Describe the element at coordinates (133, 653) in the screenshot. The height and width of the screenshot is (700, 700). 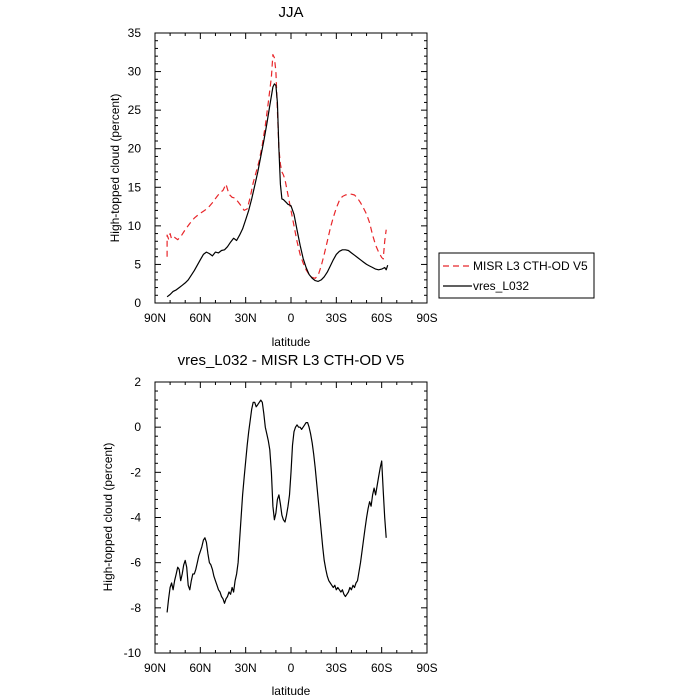
I see `y-tick-label: -10` at that location.